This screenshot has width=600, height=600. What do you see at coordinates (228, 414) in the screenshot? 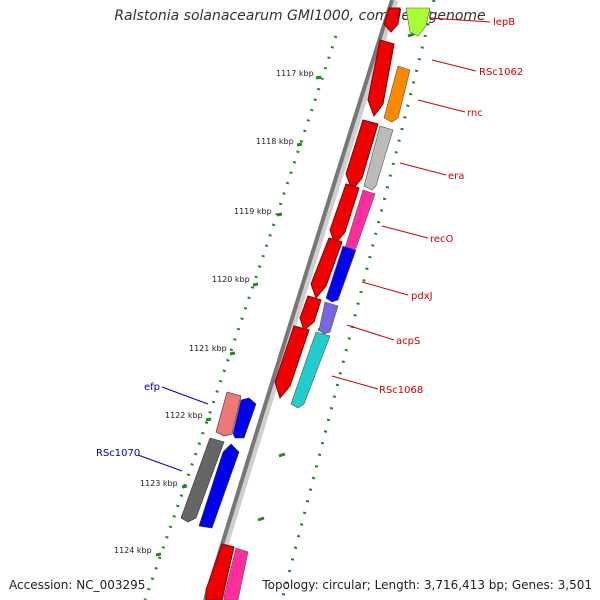
I see `gene-efp-feature` at bounding box center [228, 414].